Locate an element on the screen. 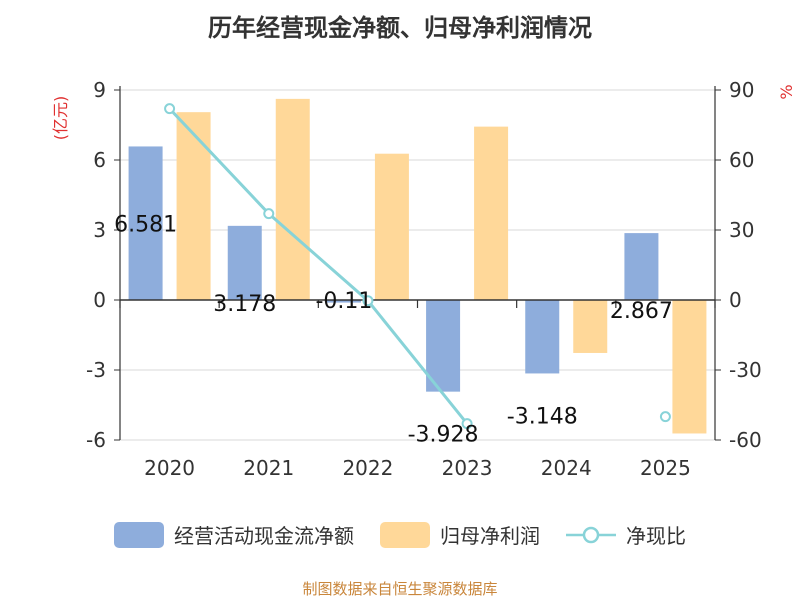  cash-ratio-point-2025 is located at coordinates (665, 417).